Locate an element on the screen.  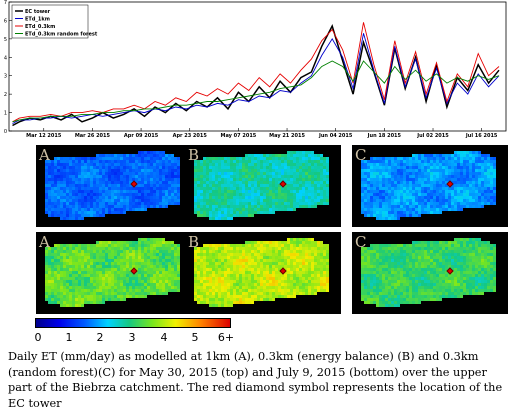
x-tick-label: Jul 02 2015 is located at coordinates (432, 136).